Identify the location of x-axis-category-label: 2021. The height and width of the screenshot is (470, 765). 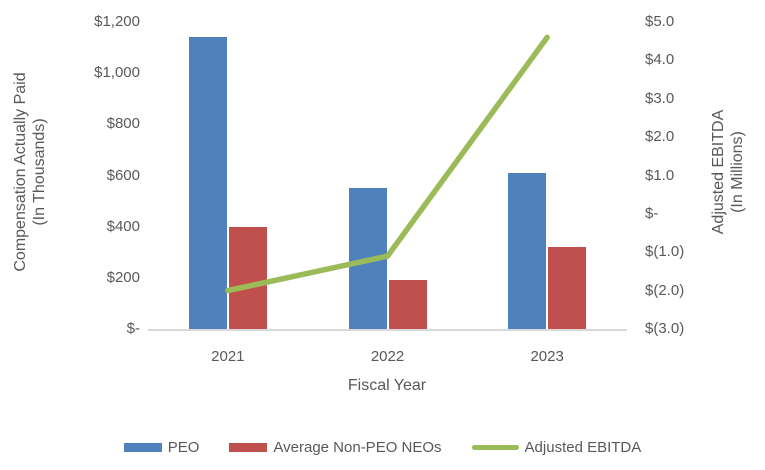
(228, 356).